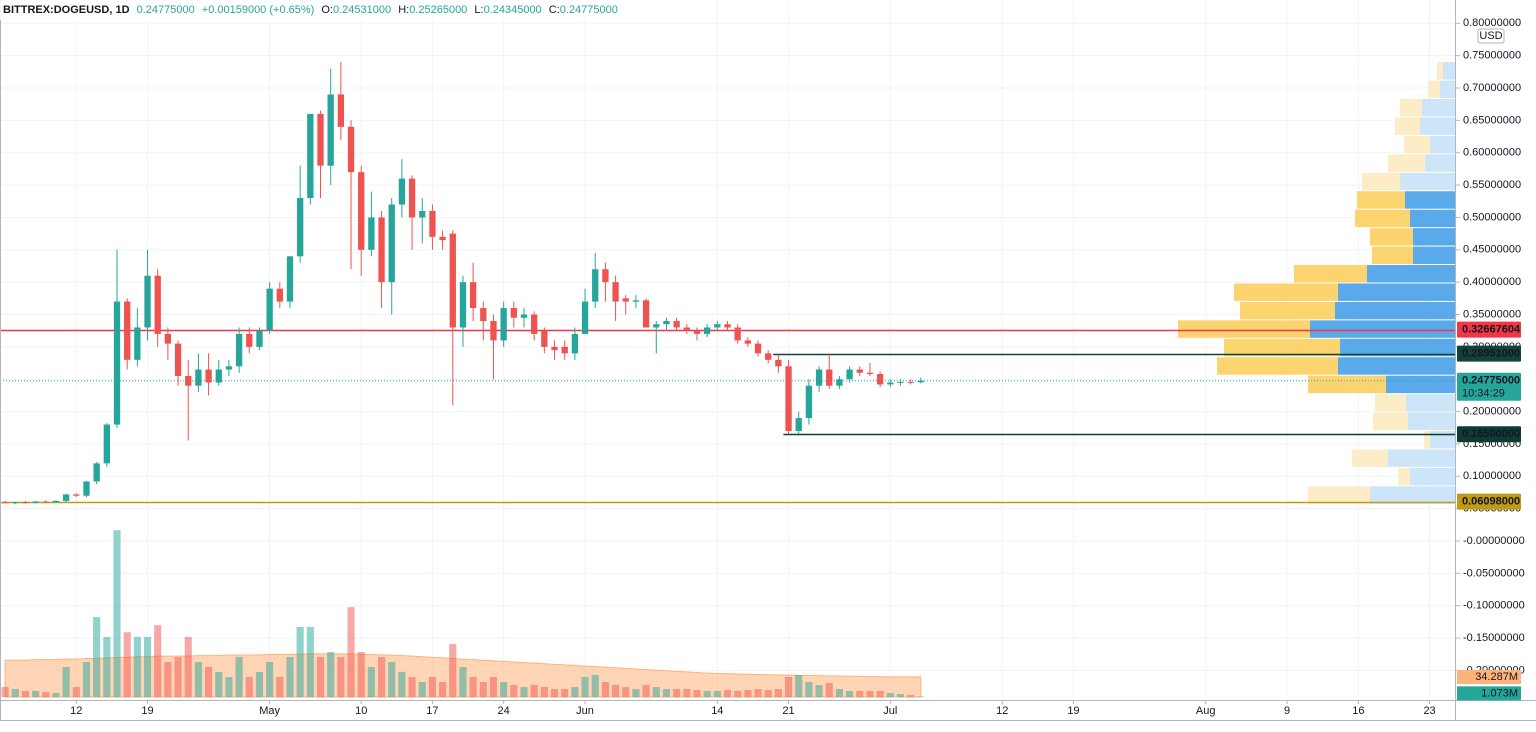 The height and width of the screenshot is (732, 1536). Describe the element at coordinates (1492, 153) in the screenshot. I see `y-tick-label: 0.60000000` at that location.